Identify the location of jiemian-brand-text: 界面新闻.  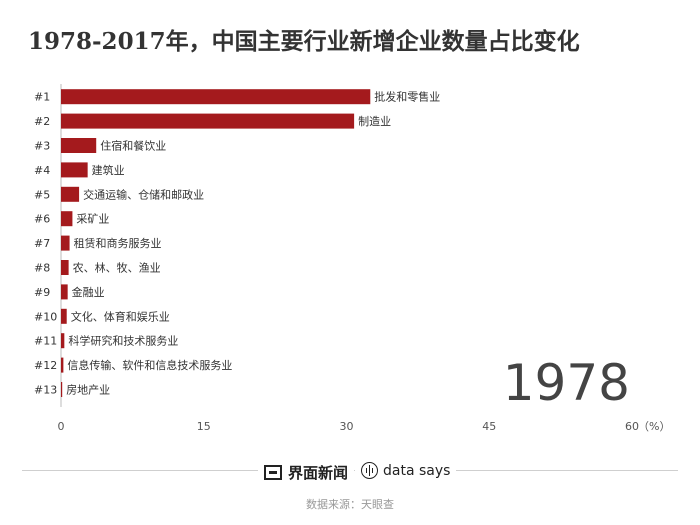
(318, 473).